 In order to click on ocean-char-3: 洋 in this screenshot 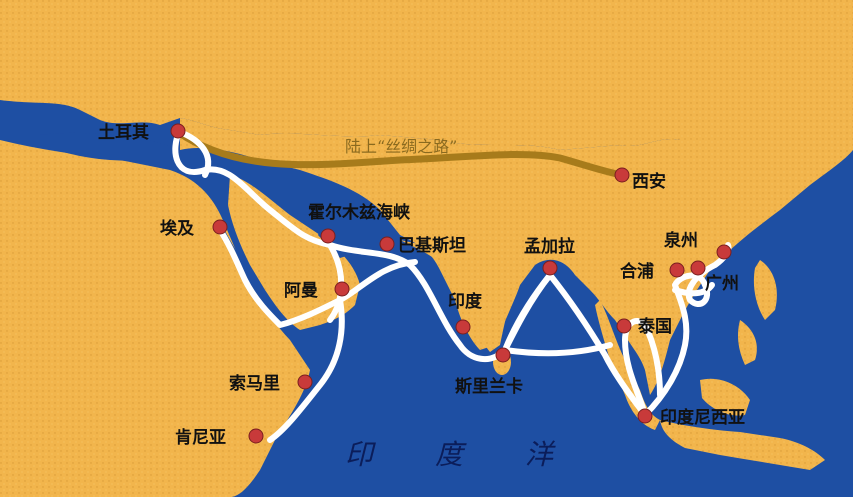, I will do `click(540, 454)`.